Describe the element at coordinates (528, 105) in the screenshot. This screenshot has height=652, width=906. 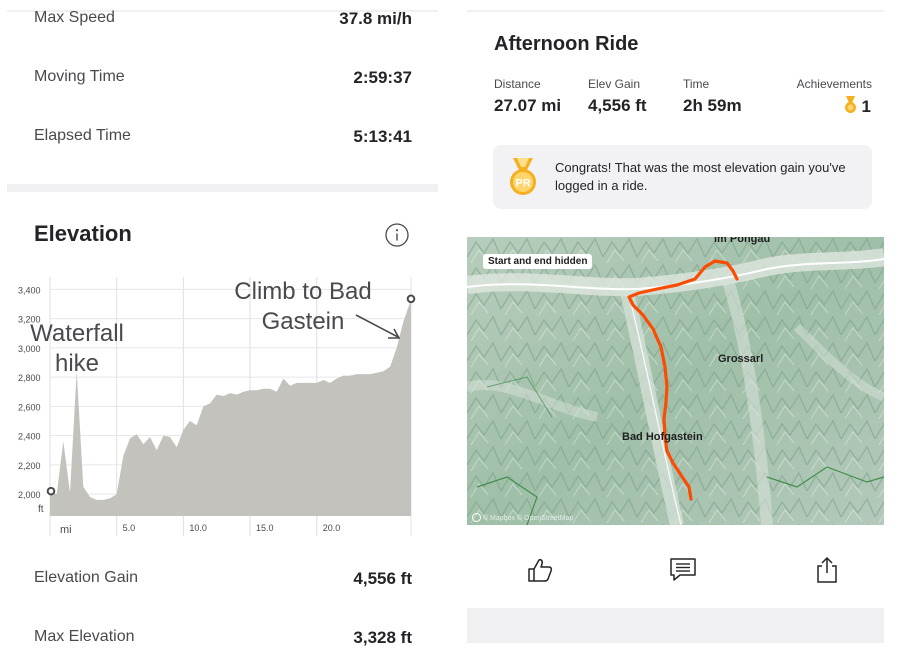
I see `distance-value: 27.07 mi` at that location.